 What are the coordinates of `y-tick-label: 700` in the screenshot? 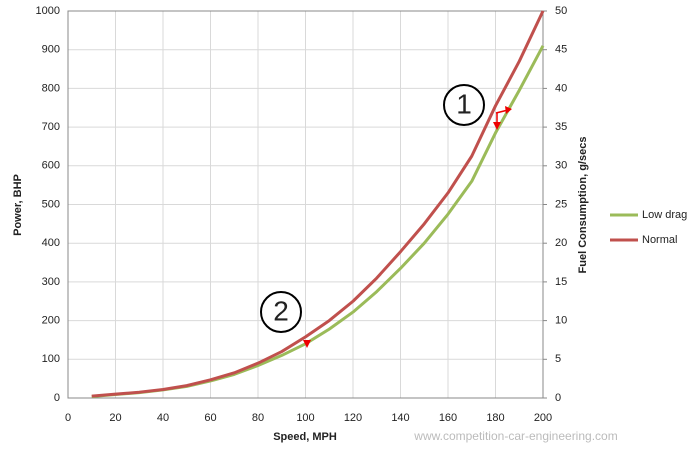 It's located at (51, 127).